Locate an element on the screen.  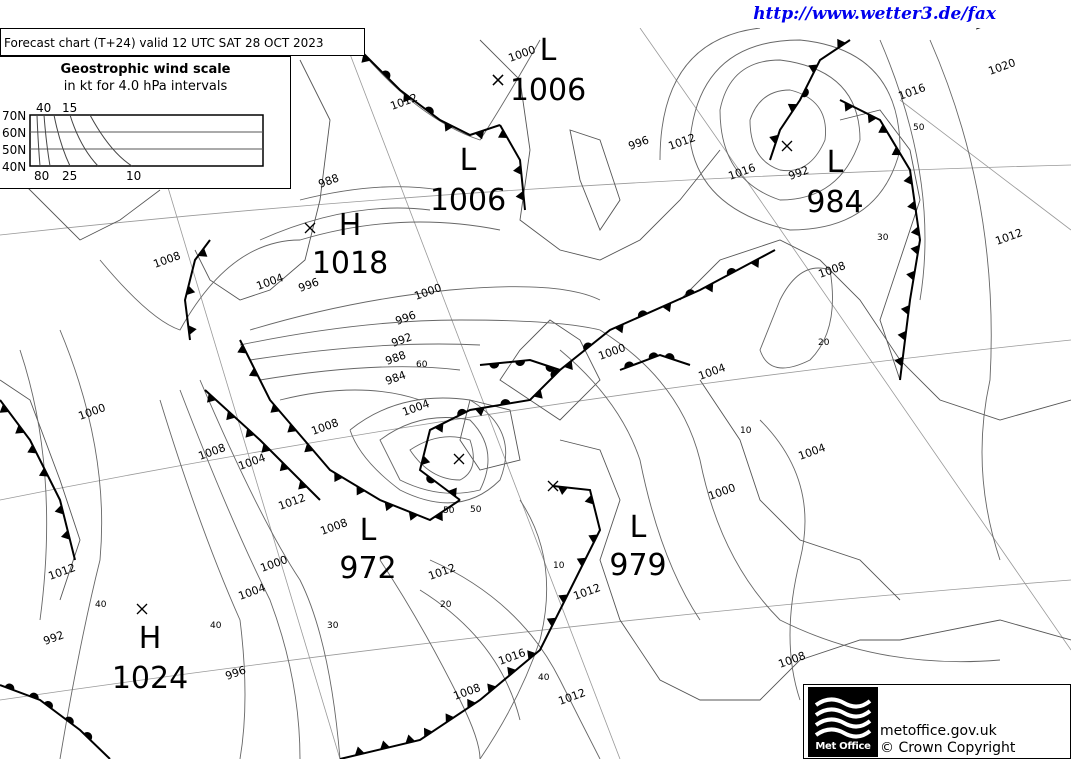
system-pressure: 1006 is located at coordinates (548, 90).